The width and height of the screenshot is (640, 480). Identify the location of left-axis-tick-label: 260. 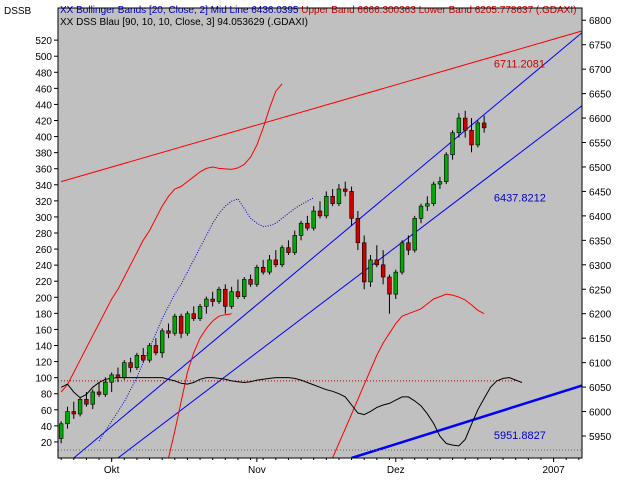
(43, 250).